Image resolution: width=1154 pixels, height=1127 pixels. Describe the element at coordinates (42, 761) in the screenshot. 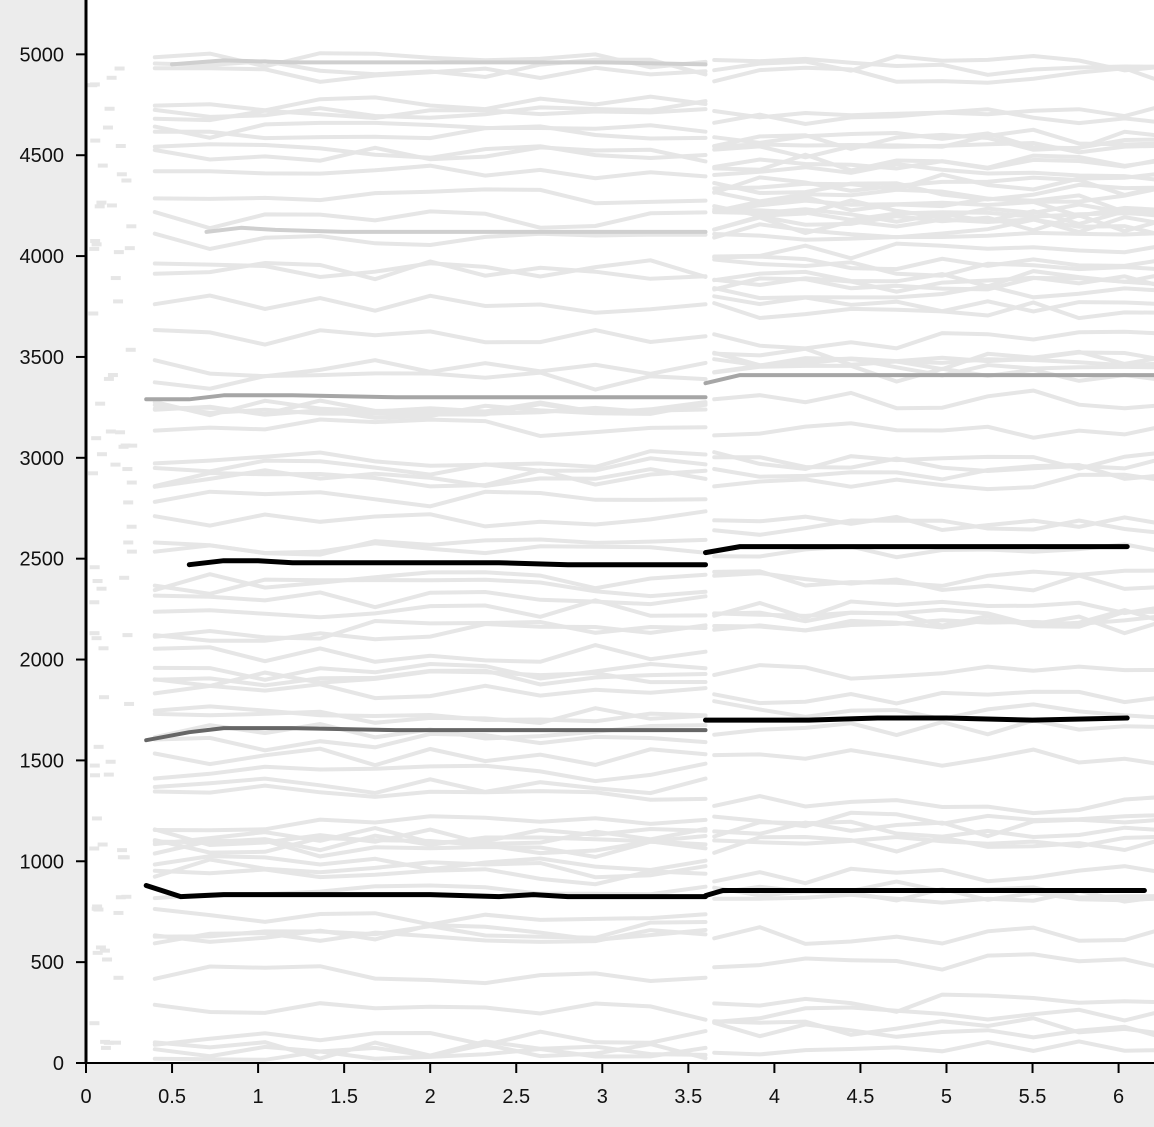

I see `y-tick-label: 1500` at that location.